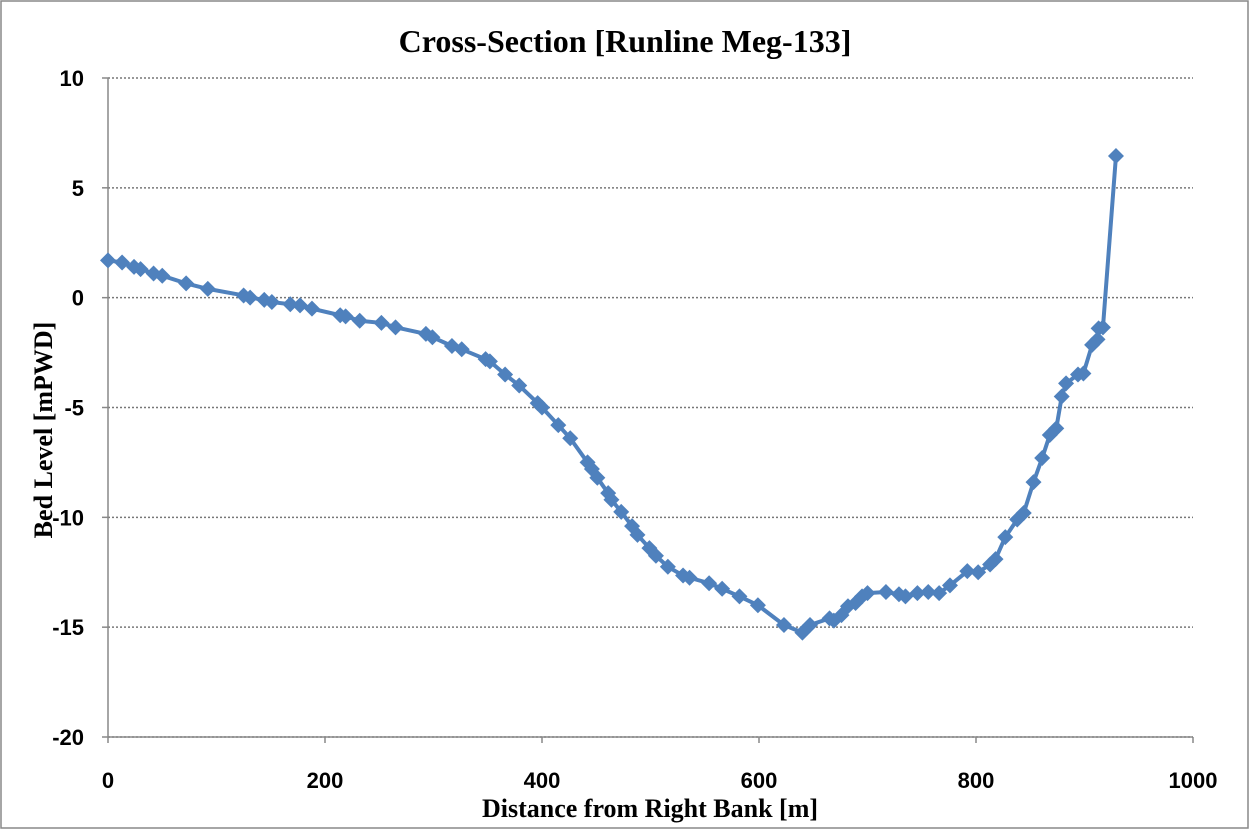  Describe the element at coordinates (650, 808) in the screenshot. I see `x-axis-label: Distance from Right Bank [m]` at that location.